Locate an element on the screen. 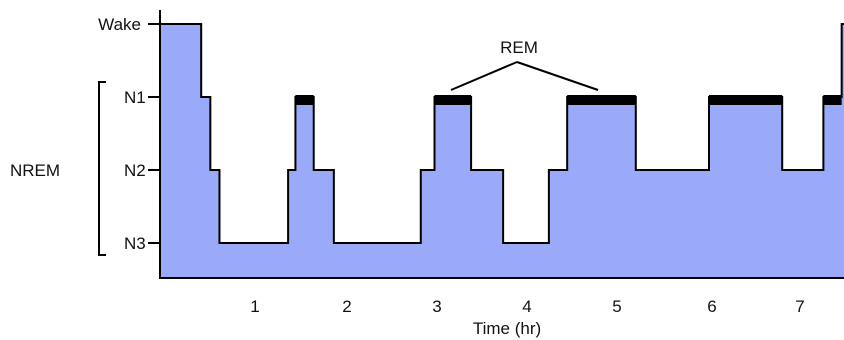 The width and height of the screenshot is (844, 340). x-tick-label: 4 is located at coordinates (526, 306).